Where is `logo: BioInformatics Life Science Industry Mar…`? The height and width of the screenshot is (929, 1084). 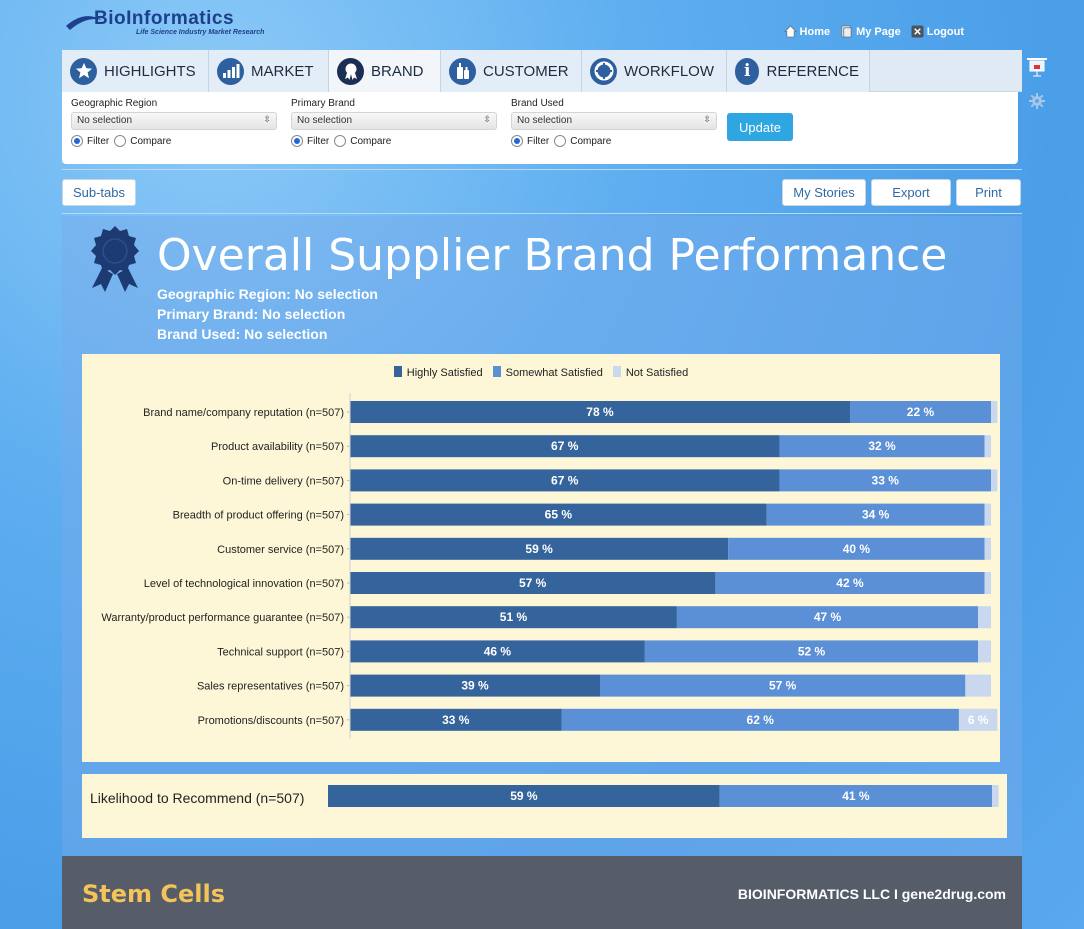
logo: BioInformatics Life Science Industry Mar… is located at coordinates (174, 25).